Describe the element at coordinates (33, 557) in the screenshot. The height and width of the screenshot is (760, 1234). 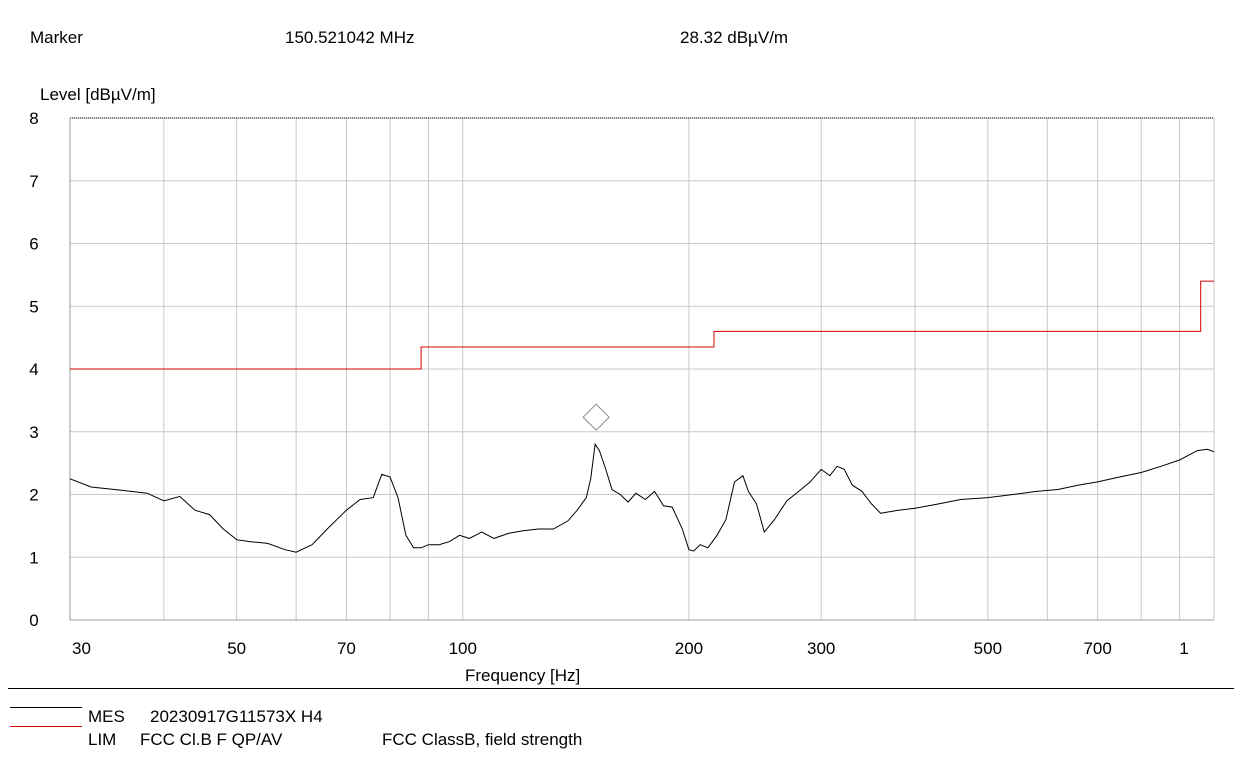
I see `y-tick-label: 1` at that location.